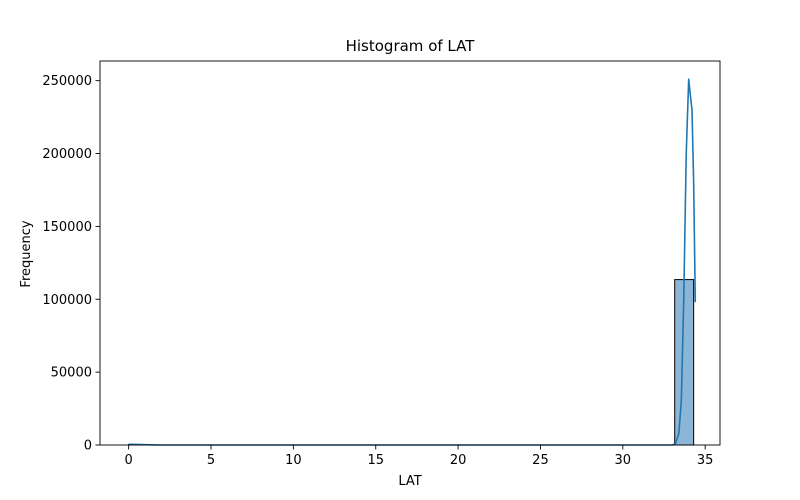 This screenshot has height=500, width=800. What do you see at coordinates (67, 81) in the screenshot?
I see `y-tick-label: 250000` at bounding box center [67, 81].